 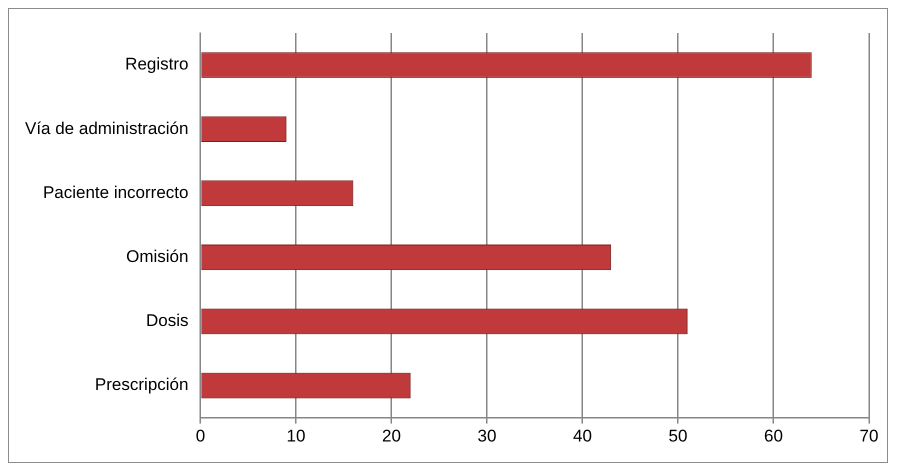 I want to click on x-tick-label: 60, so click(x=773, y=436).